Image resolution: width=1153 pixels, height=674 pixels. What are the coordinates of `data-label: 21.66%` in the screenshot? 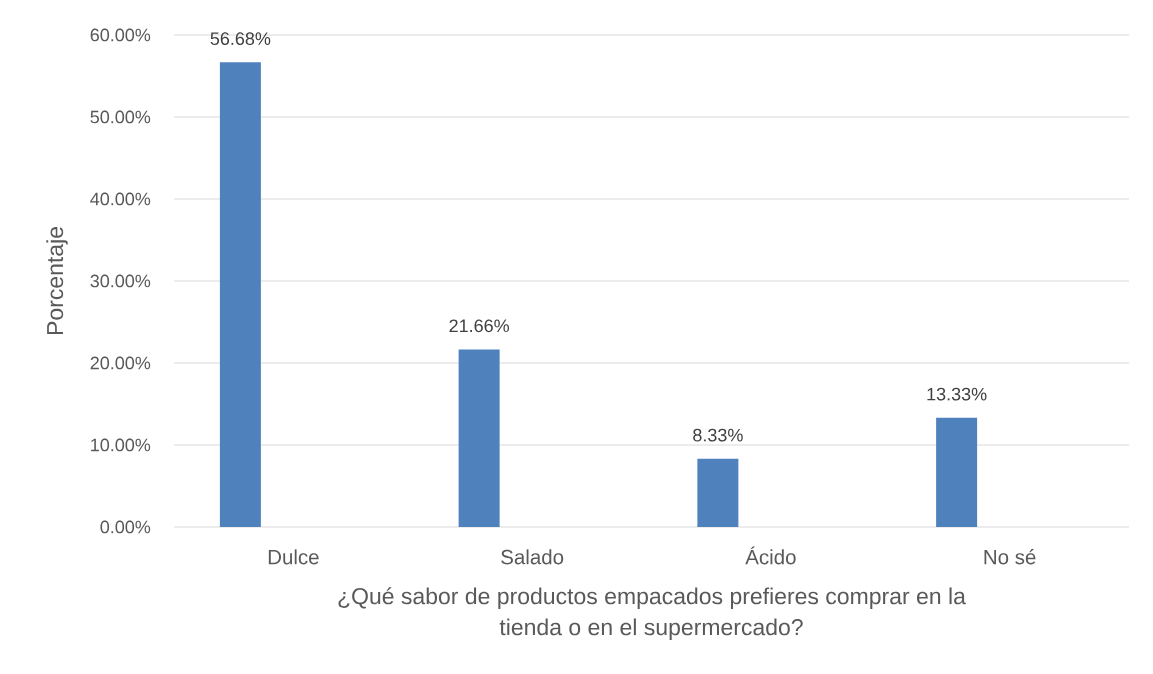 It's located at (479, 326).